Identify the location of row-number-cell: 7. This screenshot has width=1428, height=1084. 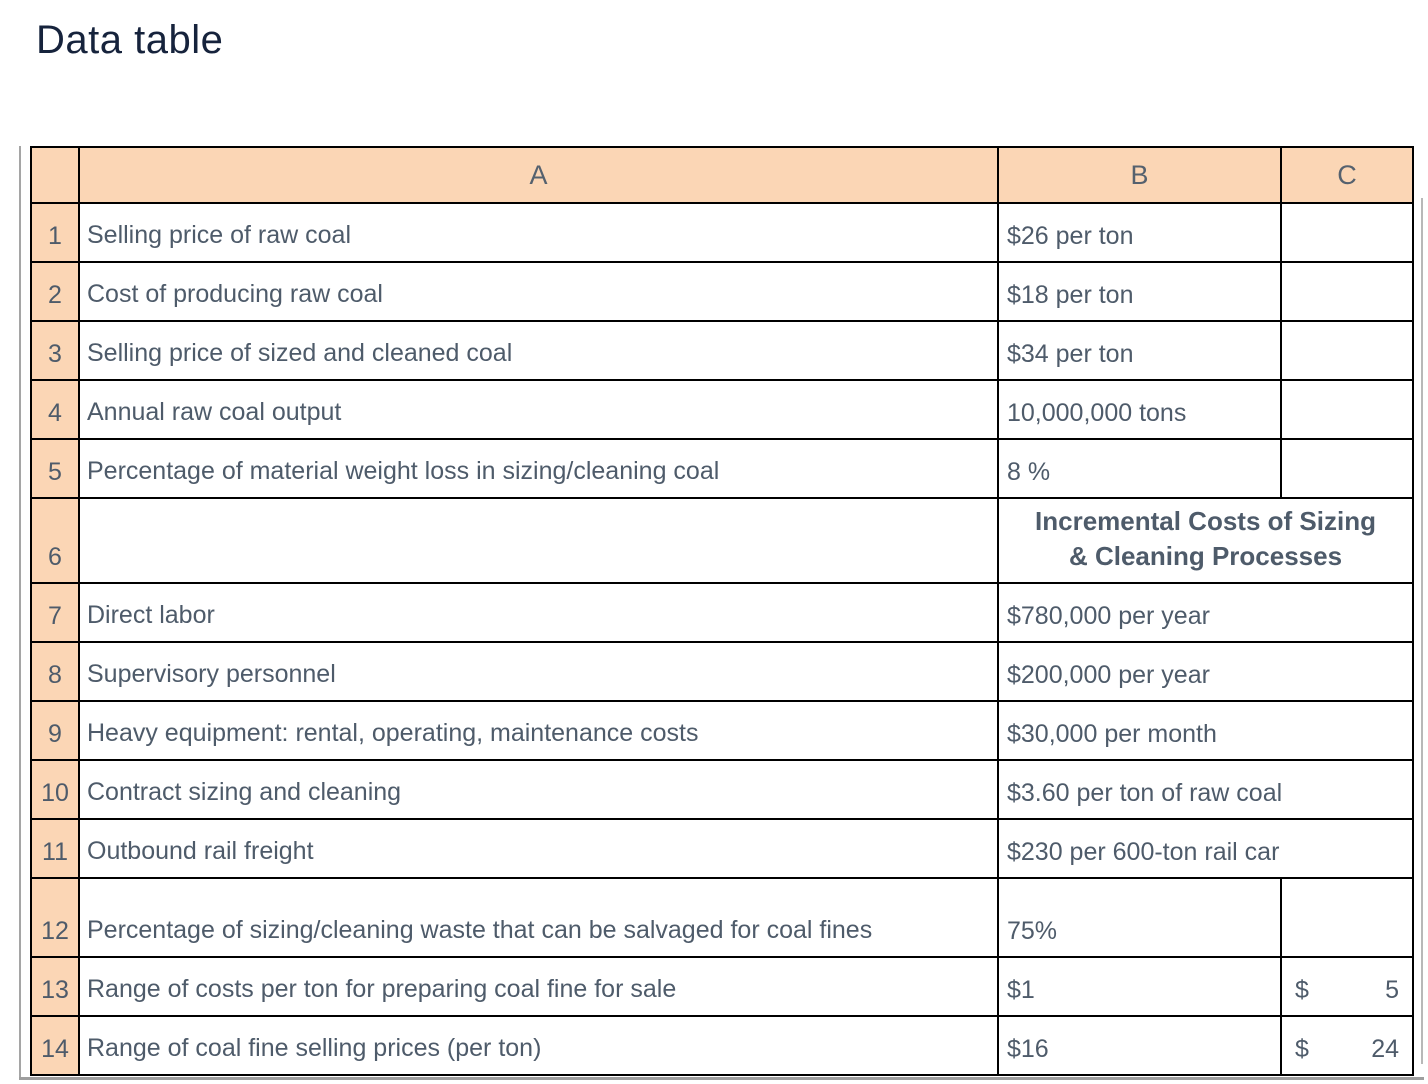
(55, 612).